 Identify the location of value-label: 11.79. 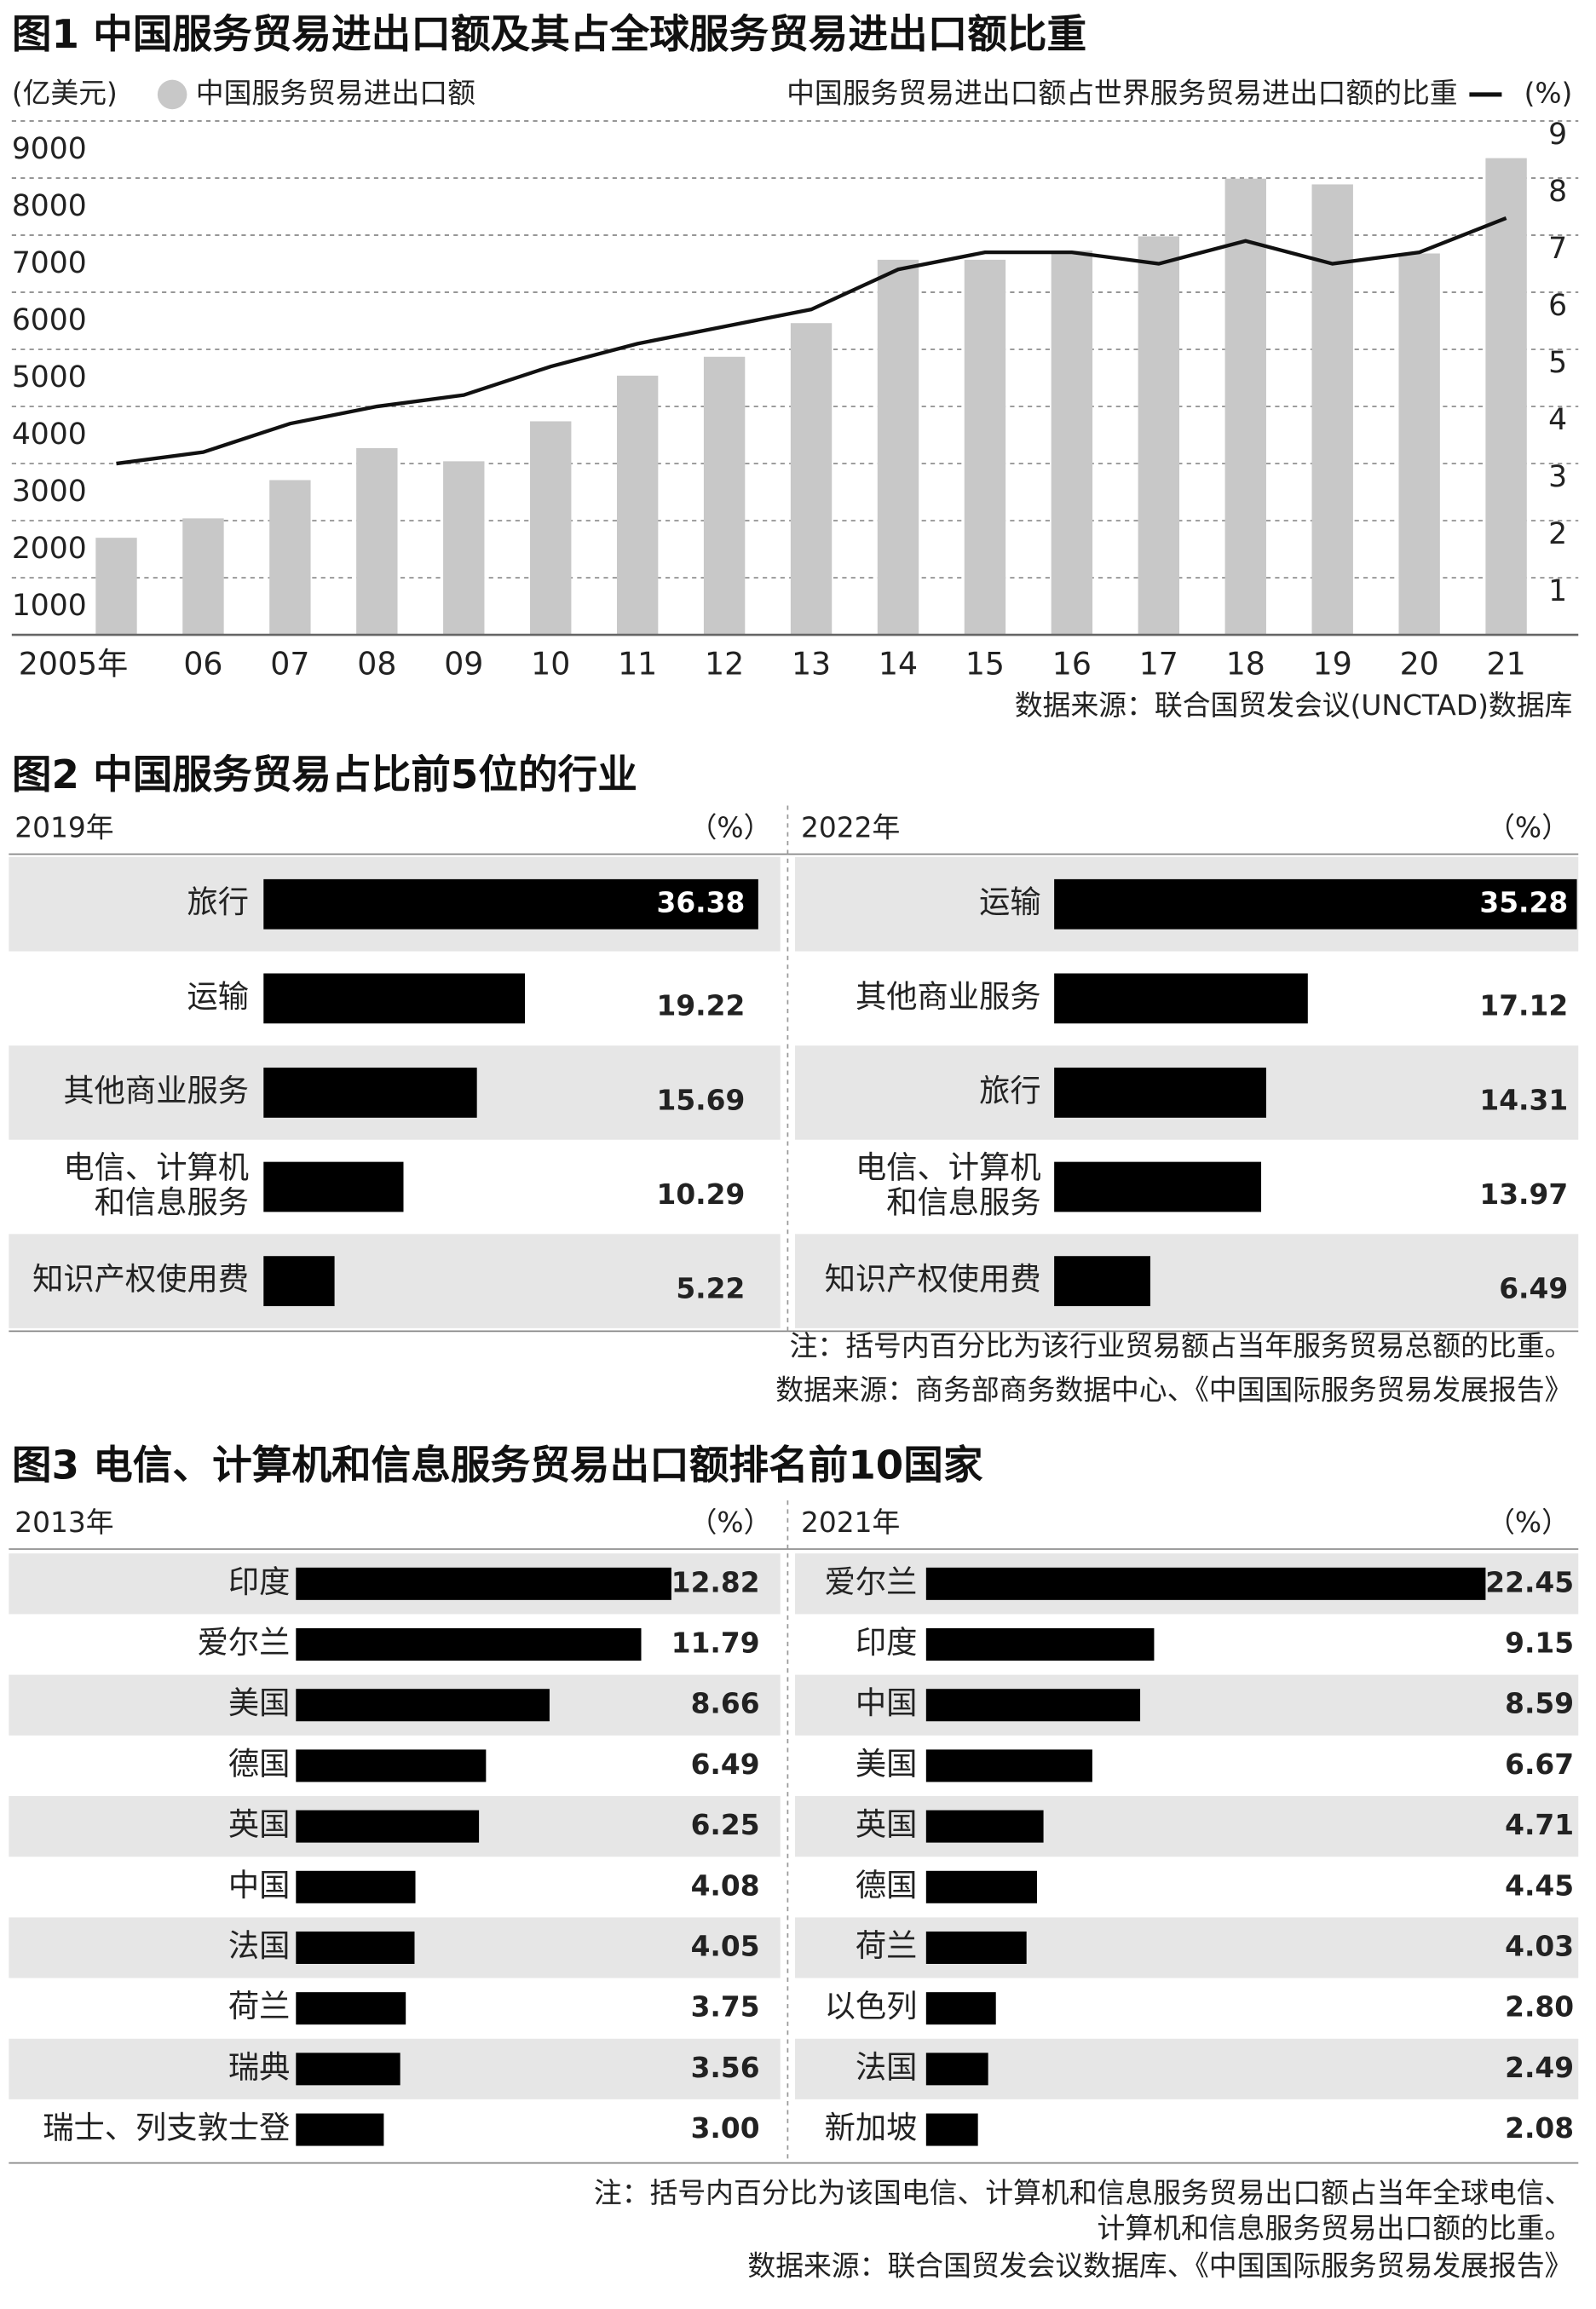
(715, 1644).